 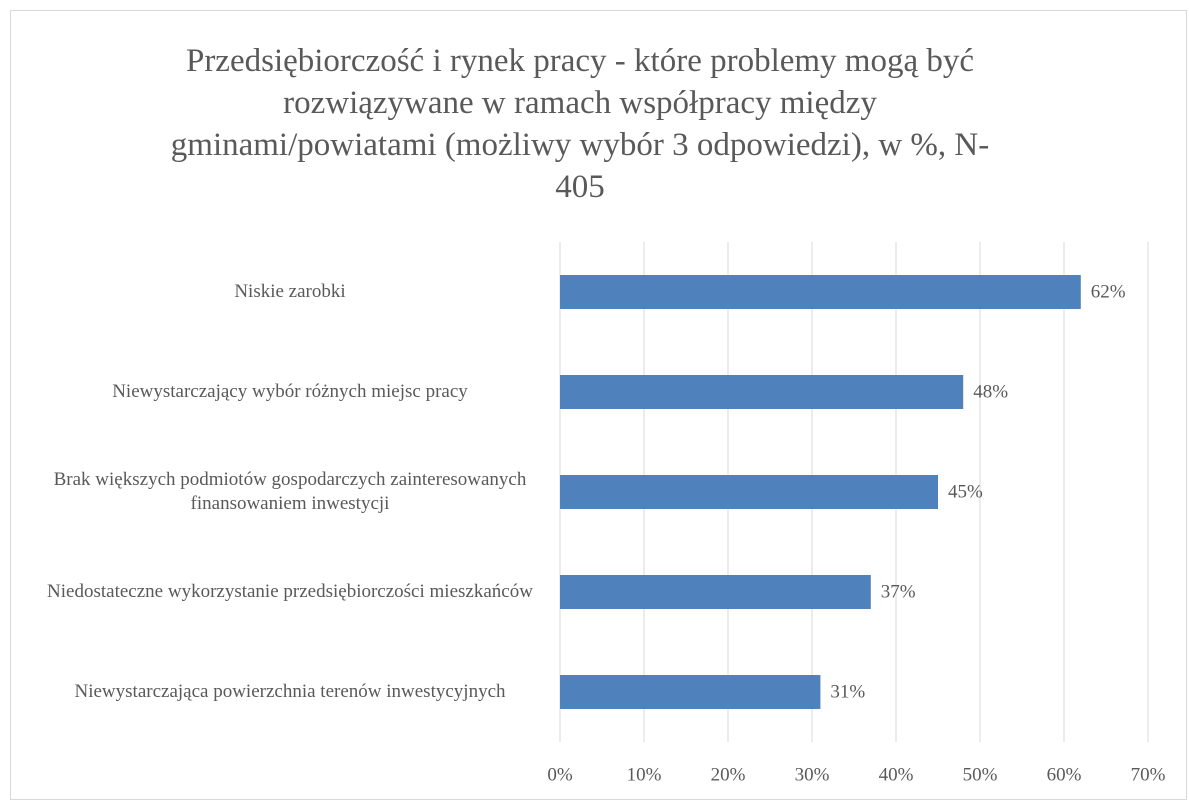 What do you see at coordinates (965, 491) in the screenshot?
I see `data-label: 45%` at bounding box center [965, 491].